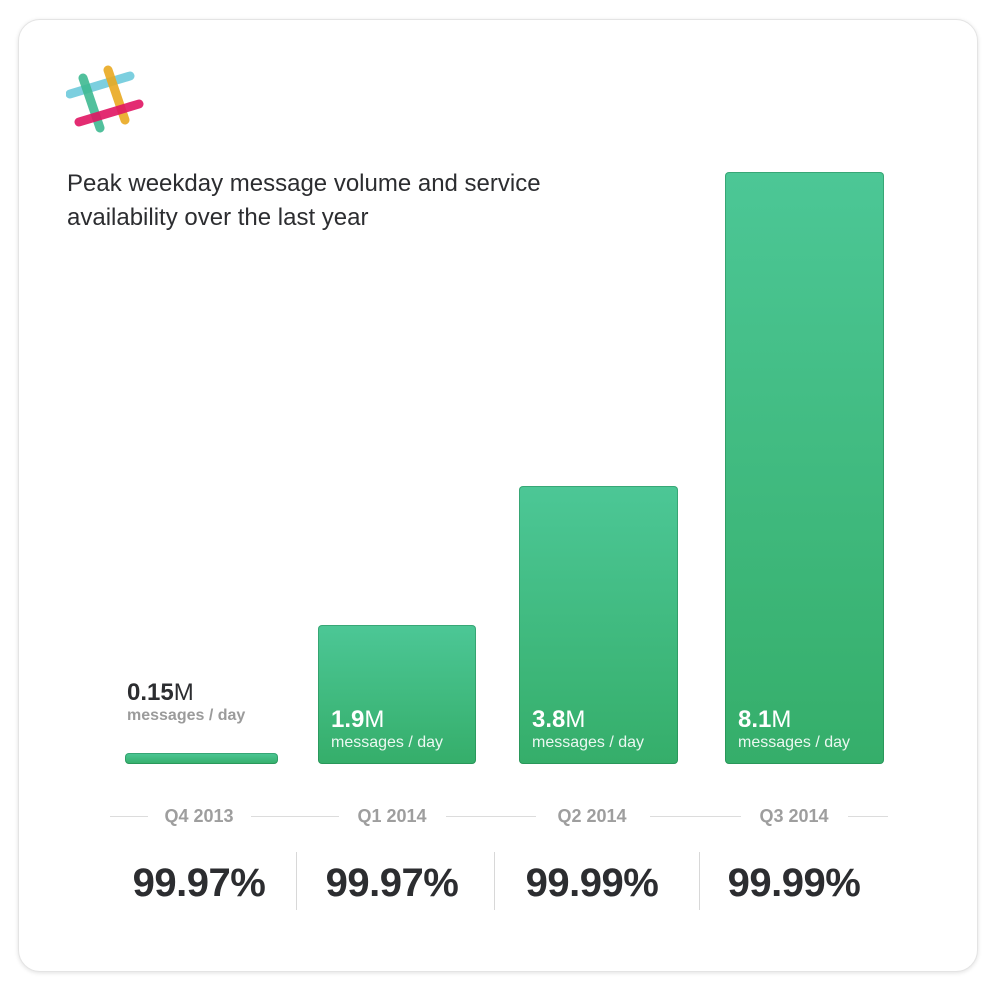 This screenshot has width=1000, height=994. I want to click on quarter-label: Q1 2014, so click(392, 816).